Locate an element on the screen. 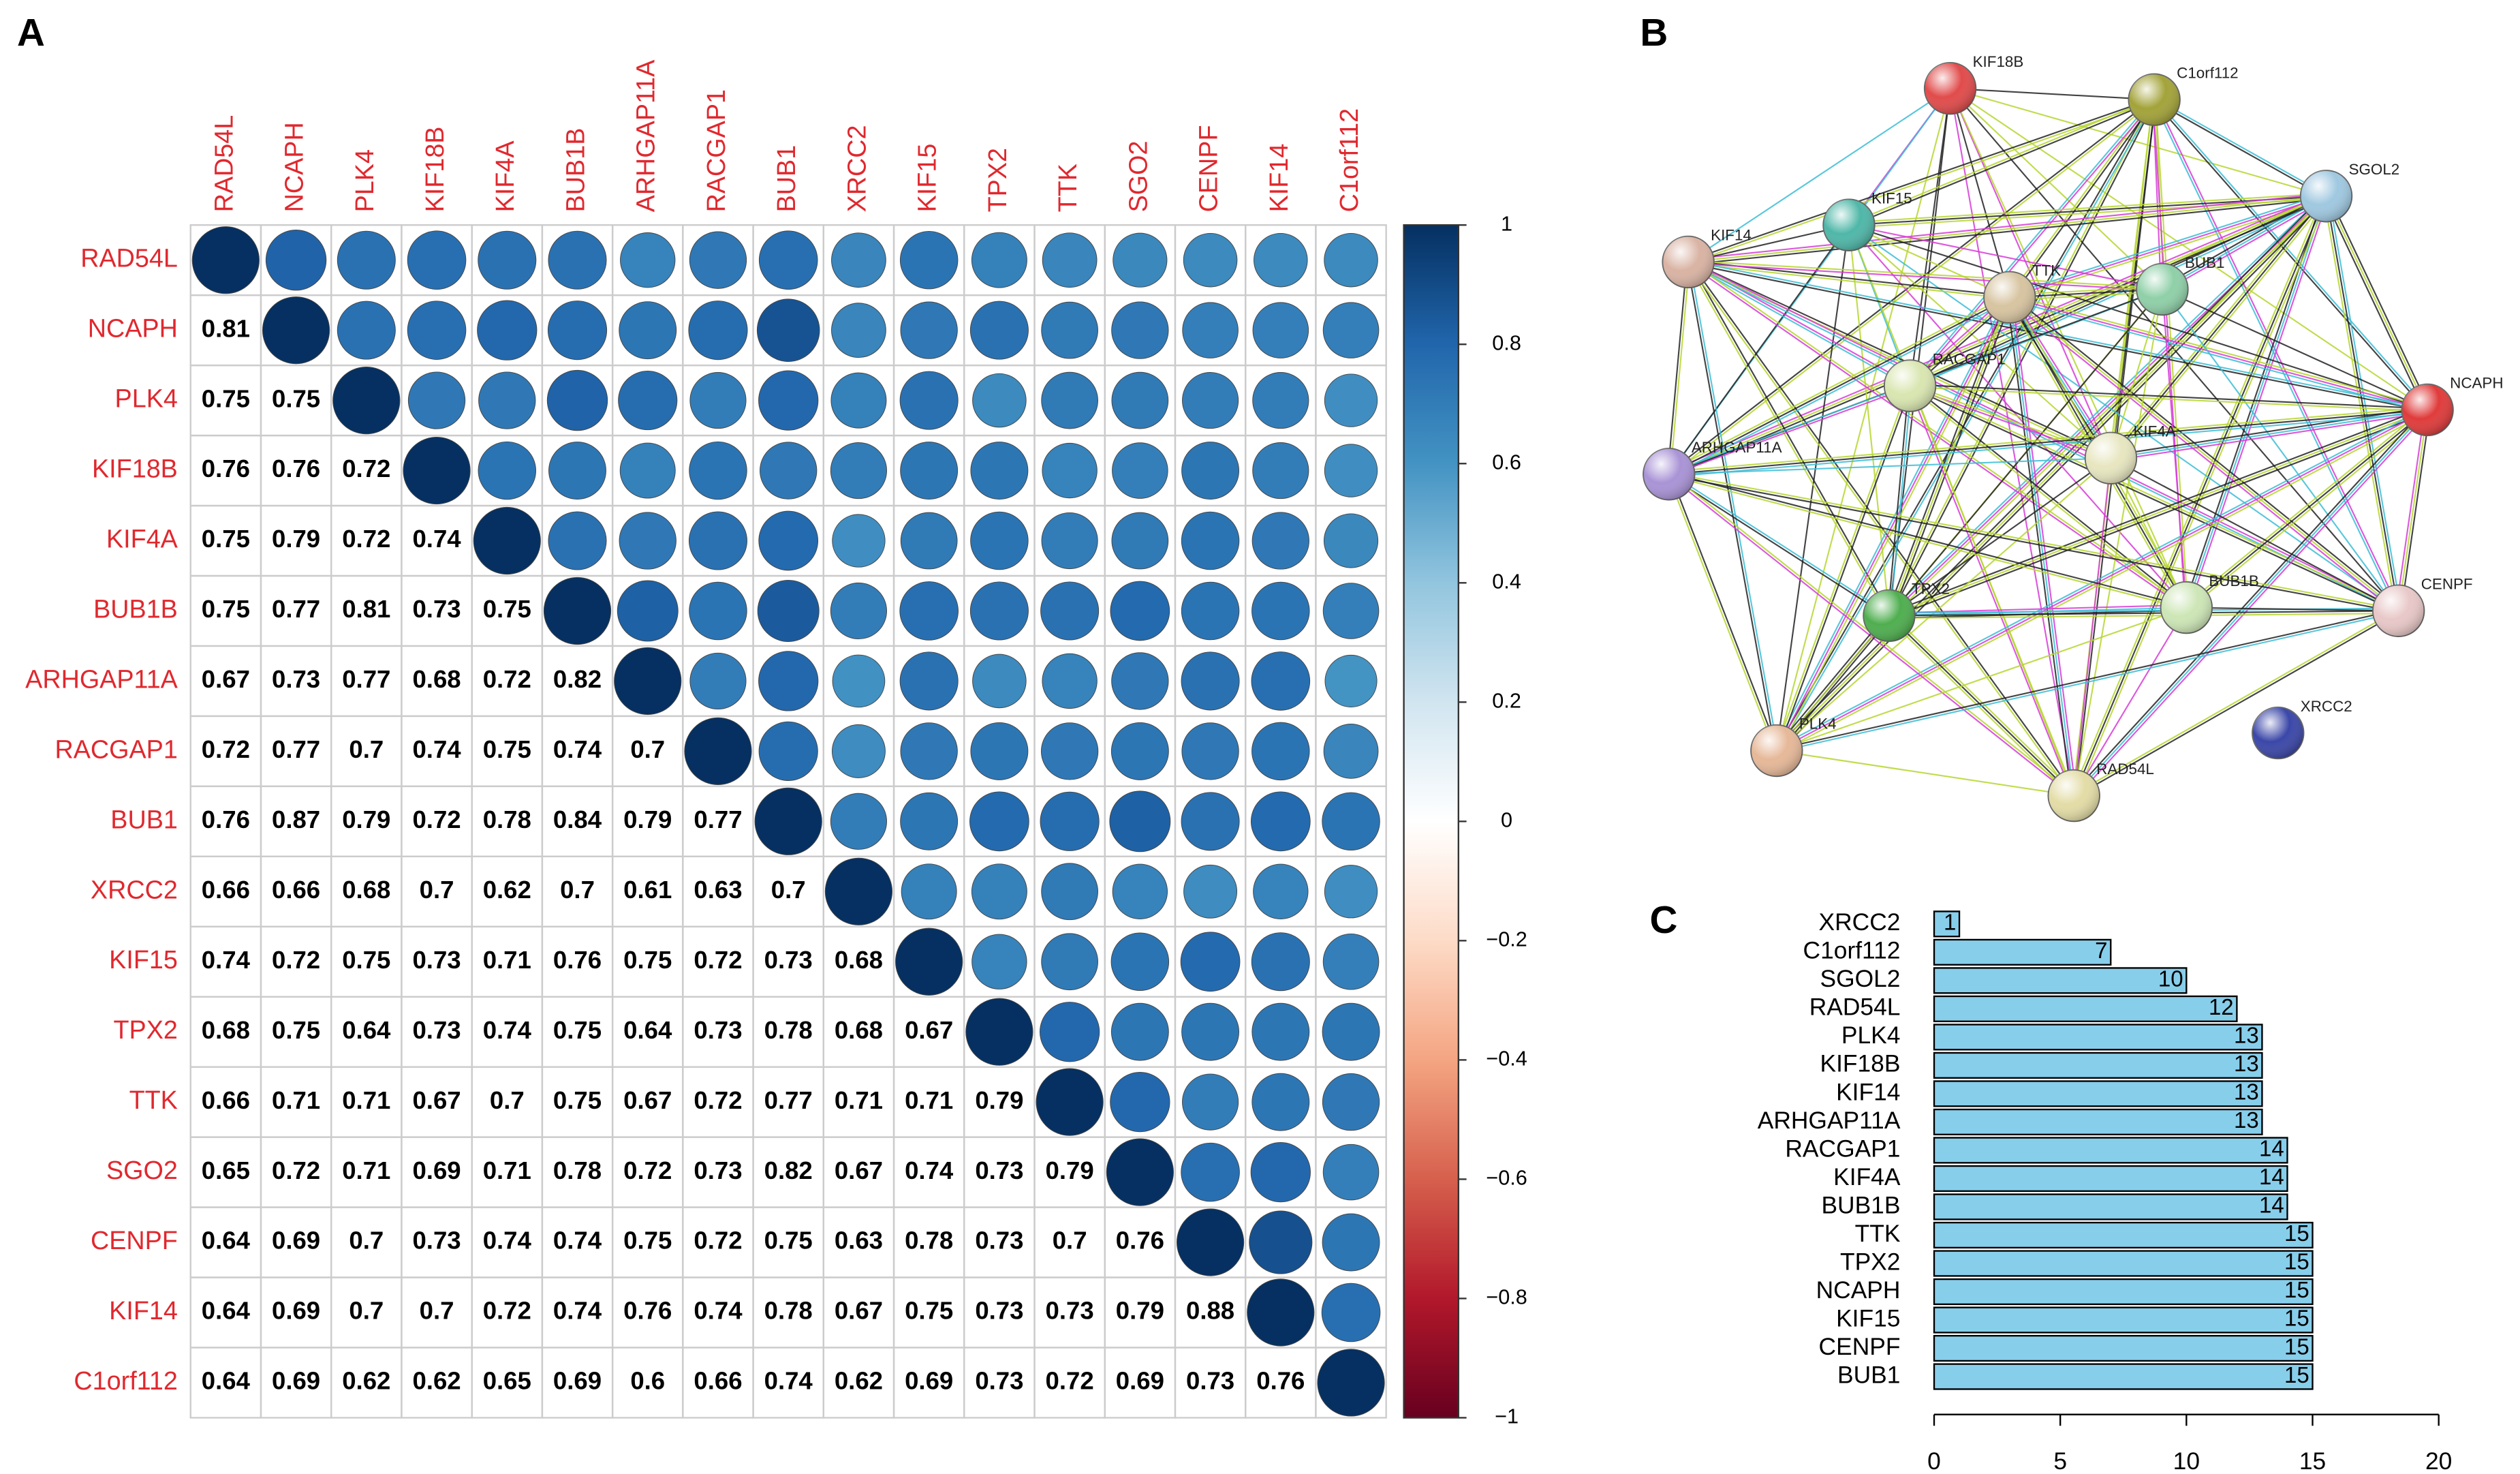 The height and width of the screenshot is (1474, 2520). node-label: KIF4A is located at coordinates (2154, 431).